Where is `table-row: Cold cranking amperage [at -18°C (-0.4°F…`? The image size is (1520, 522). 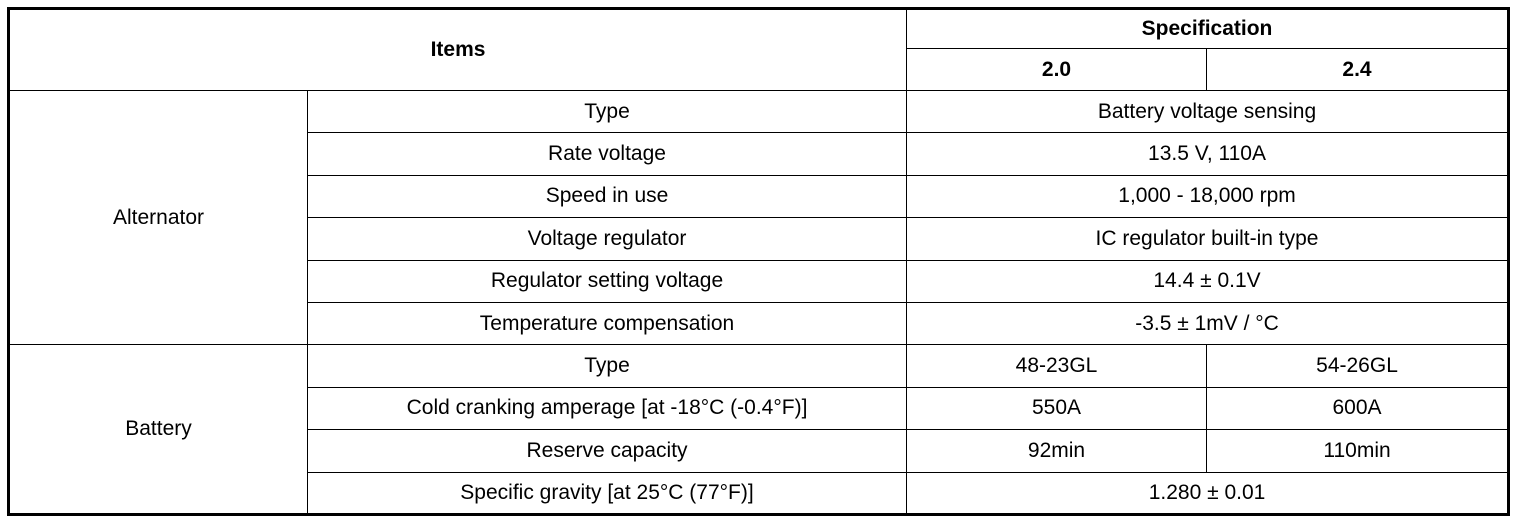
table-row: Cold cranking amperage [at -18°C (-0.4°F… is located at coordinates (759, 408).